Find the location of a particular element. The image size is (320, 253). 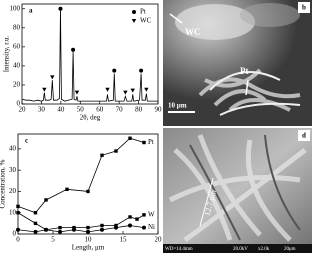

panel-label: b is located at coordinates (304, 8).